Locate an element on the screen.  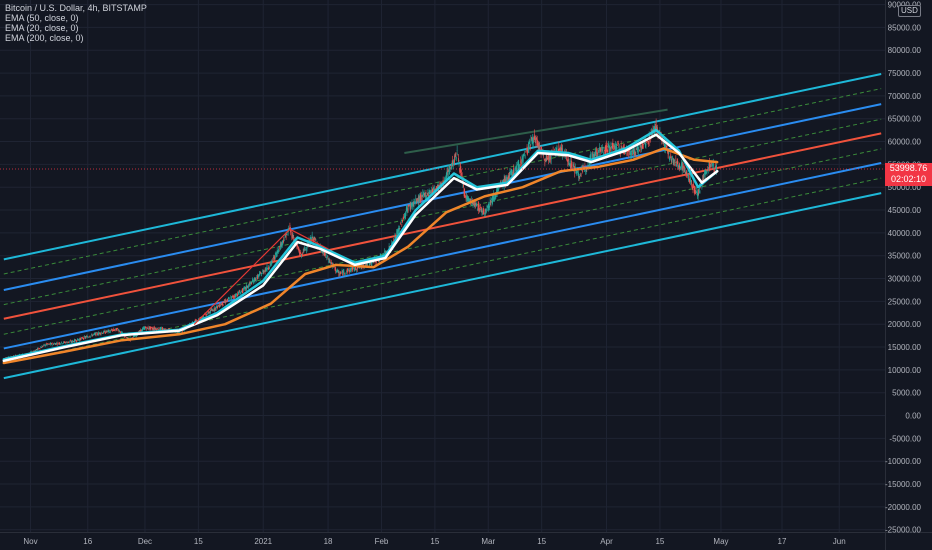
legend-ema200: EMA (200, close, 0) is located at coordinates (44, 38).